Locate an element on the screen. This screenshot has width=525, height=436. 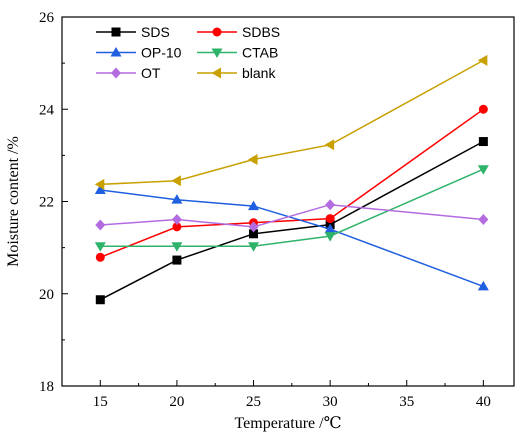
x-tick-label: 20 is located at coordinates (176, 402).